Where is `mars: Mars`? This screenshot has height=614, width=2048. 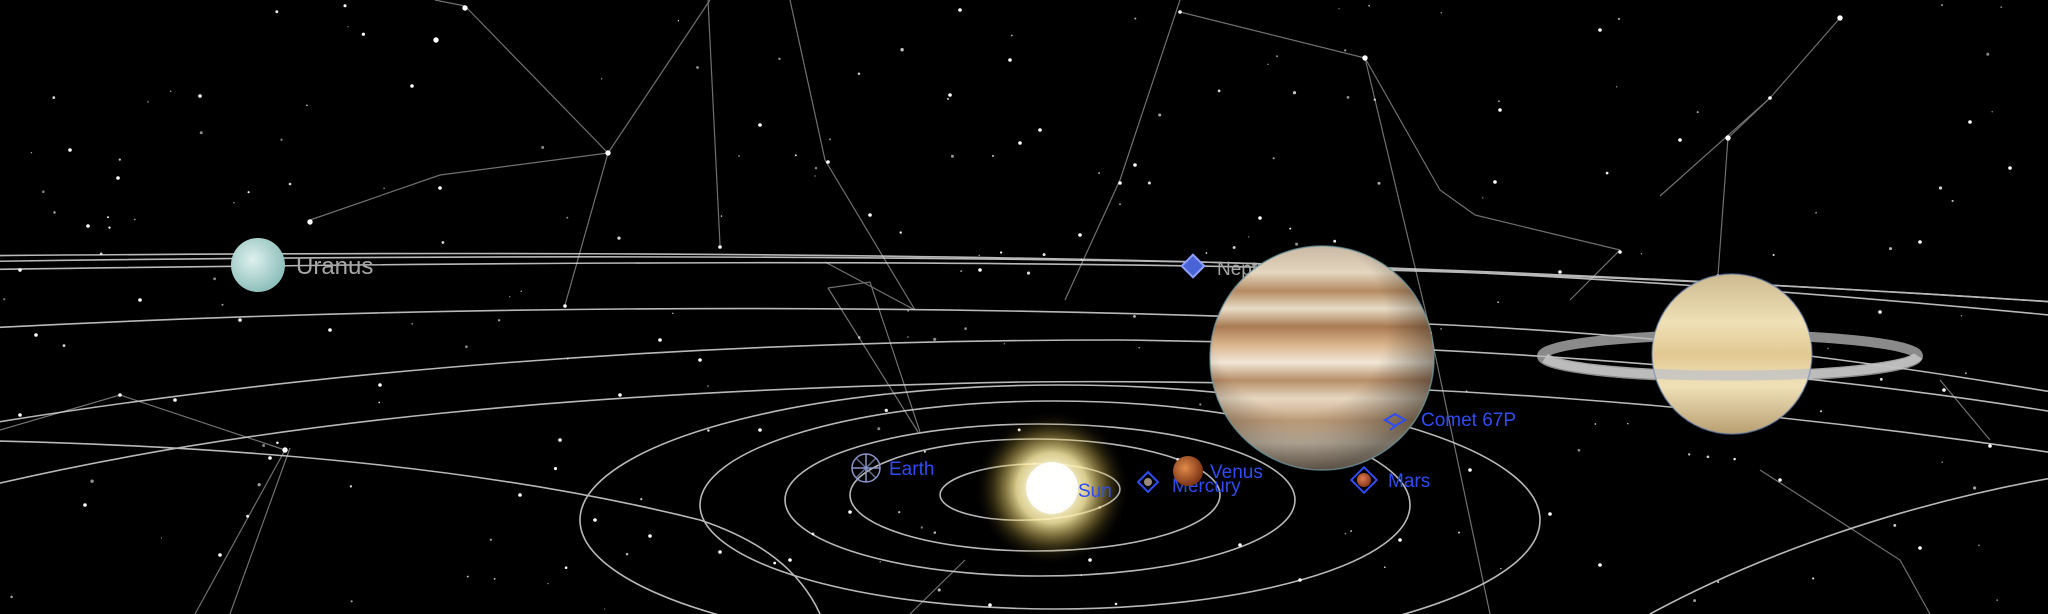
mars: Mars is located at coordinates (1389, 480).